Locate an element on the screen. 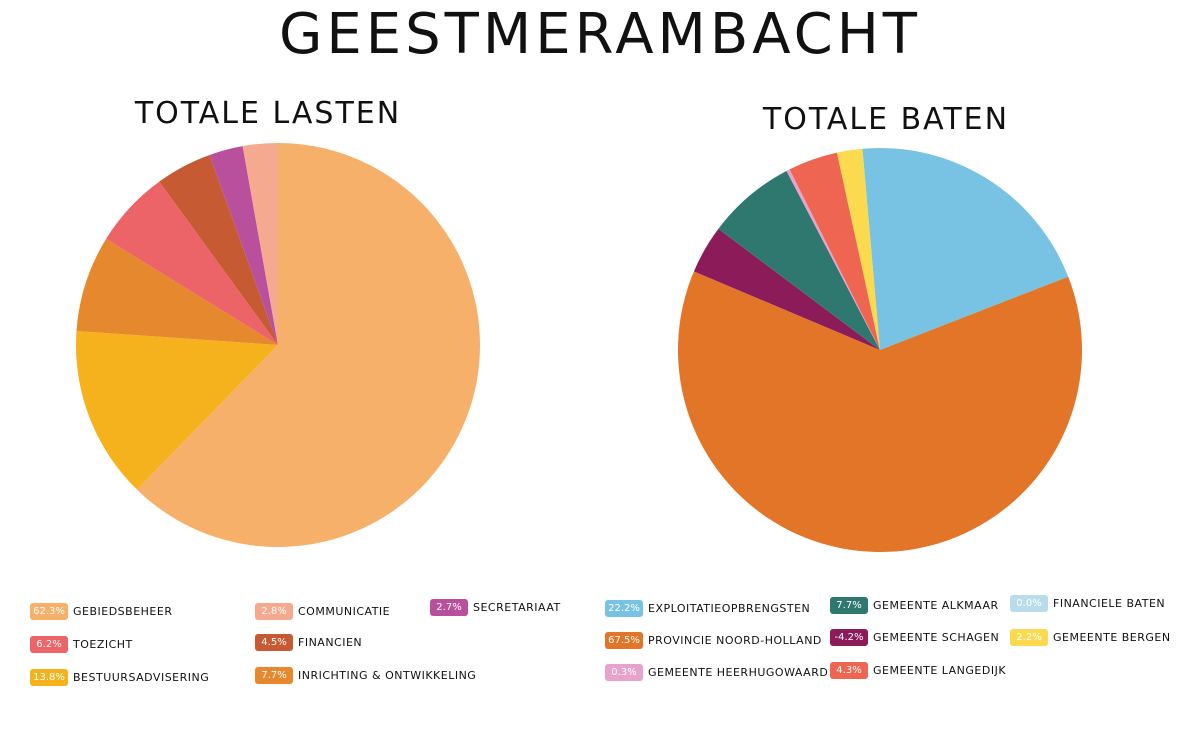 The width and height of the screenshot is (1200, 739). legend-label-financiele-baten: FINANCIELE BATEN is located at coordinates (1109, 603).